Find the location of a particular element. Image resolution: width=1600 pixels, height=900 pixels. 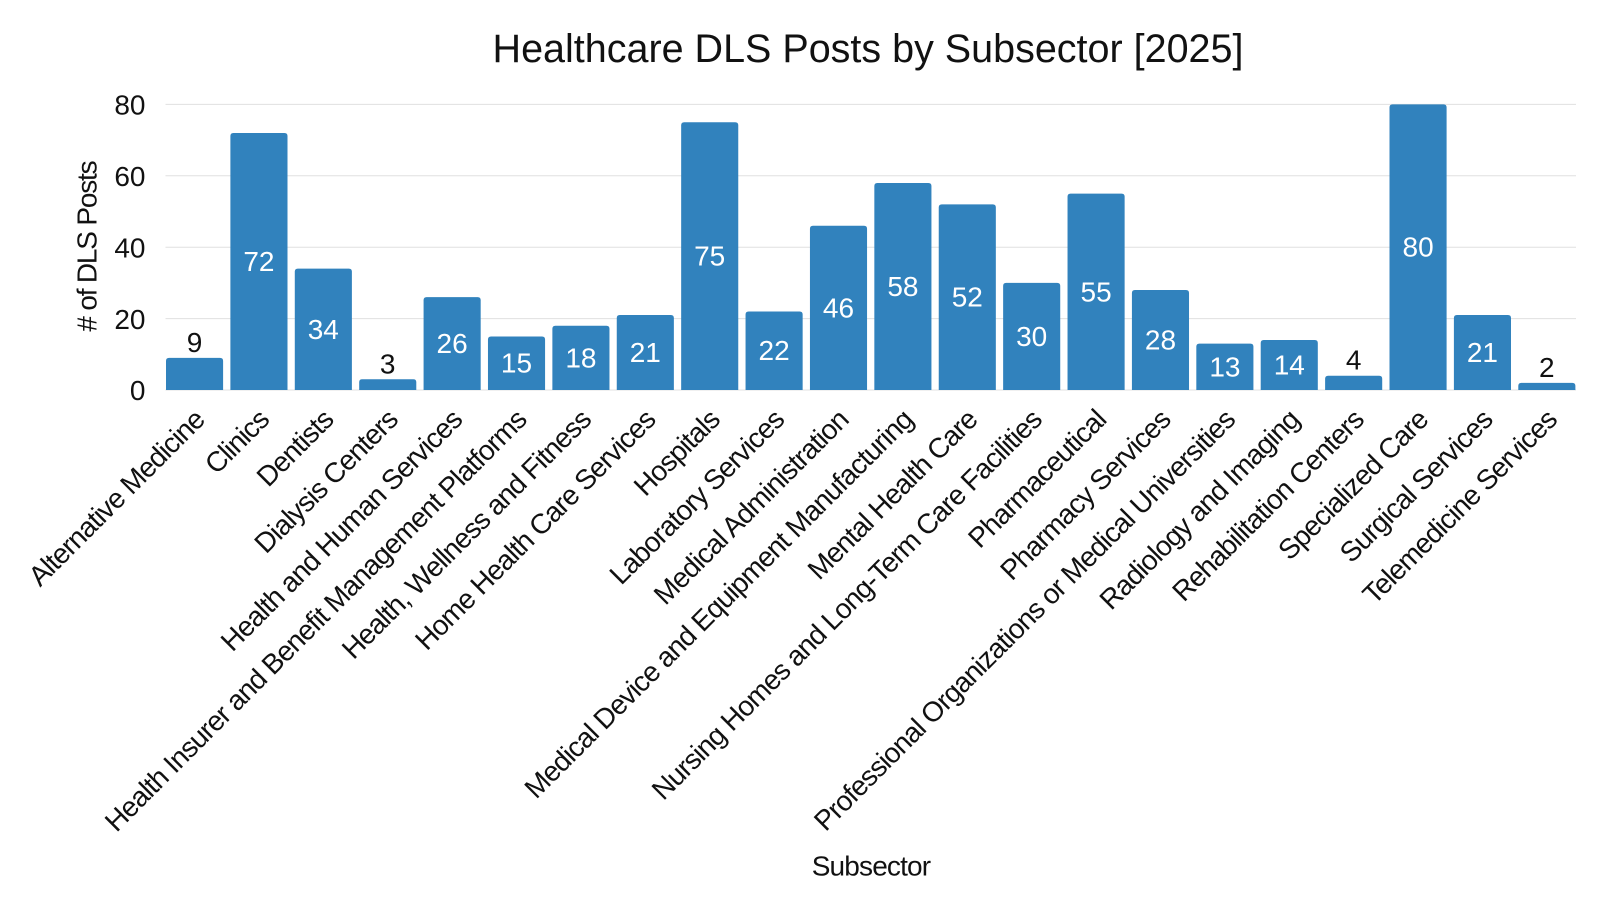

svg-text: 3 is located at coordinates (388, 363).